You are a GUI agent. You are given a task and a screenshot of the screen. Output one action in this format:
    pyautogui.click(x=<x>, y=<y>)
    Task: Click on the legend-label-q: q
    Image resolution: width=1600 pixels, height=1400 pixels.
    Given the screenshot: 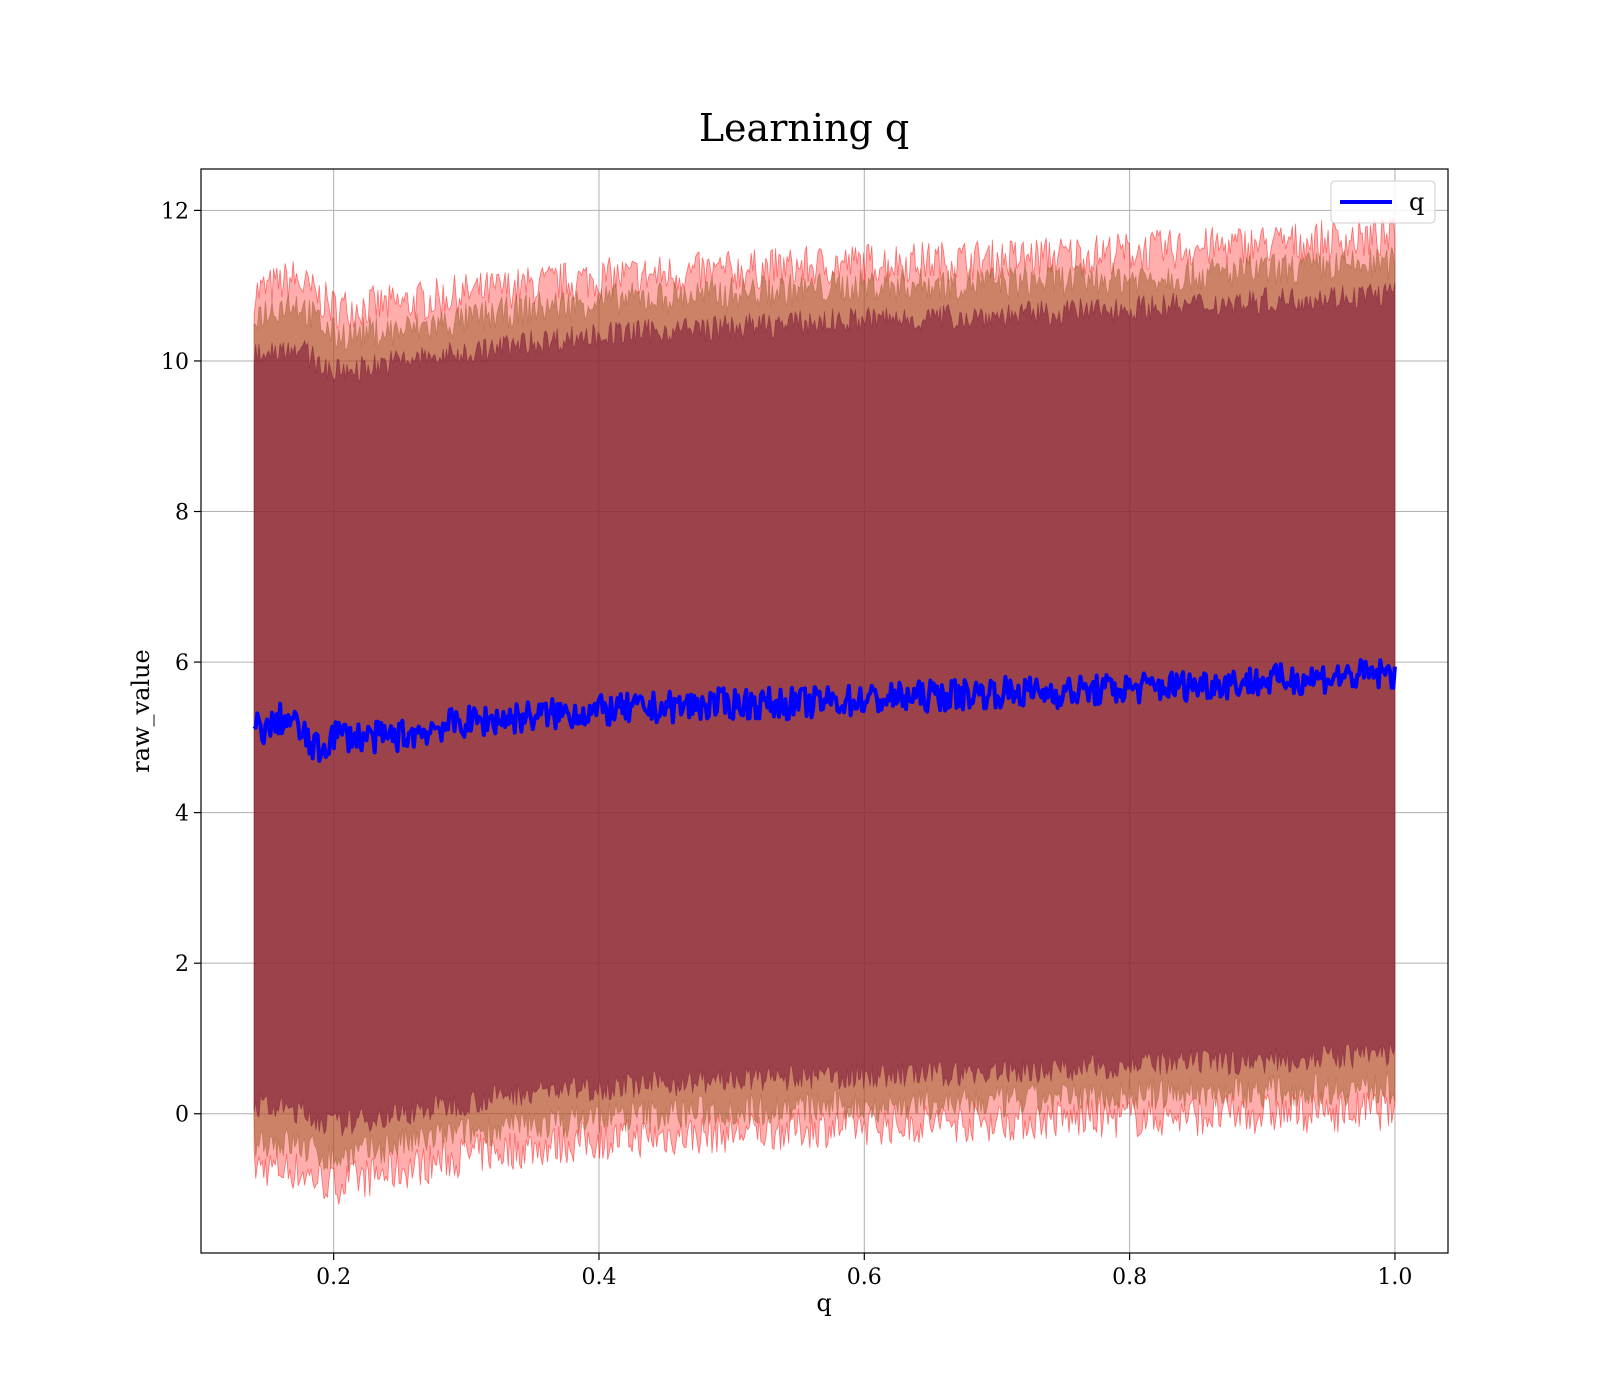 What is the action you would take?
    pyautogui.click(x=1416, y=202)
    